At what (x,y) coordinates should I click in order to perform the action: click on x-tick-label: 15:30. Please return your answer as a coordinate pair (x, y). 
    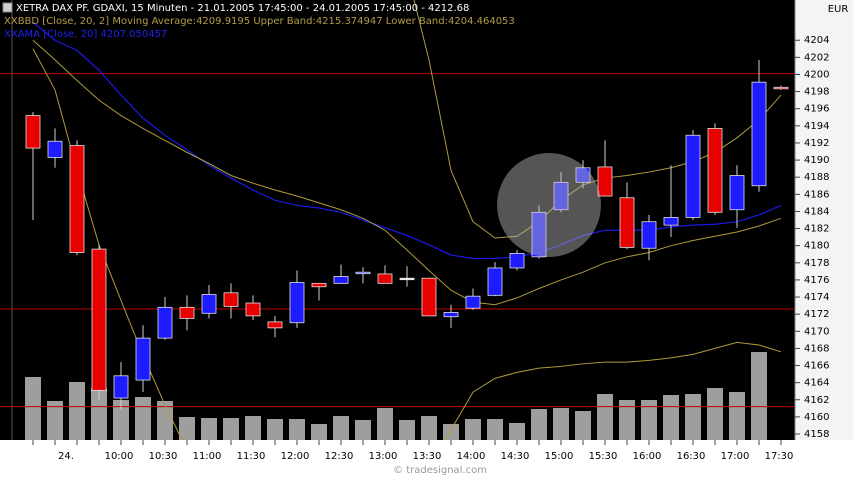
    Looking at the image, I should click on (603, 456).